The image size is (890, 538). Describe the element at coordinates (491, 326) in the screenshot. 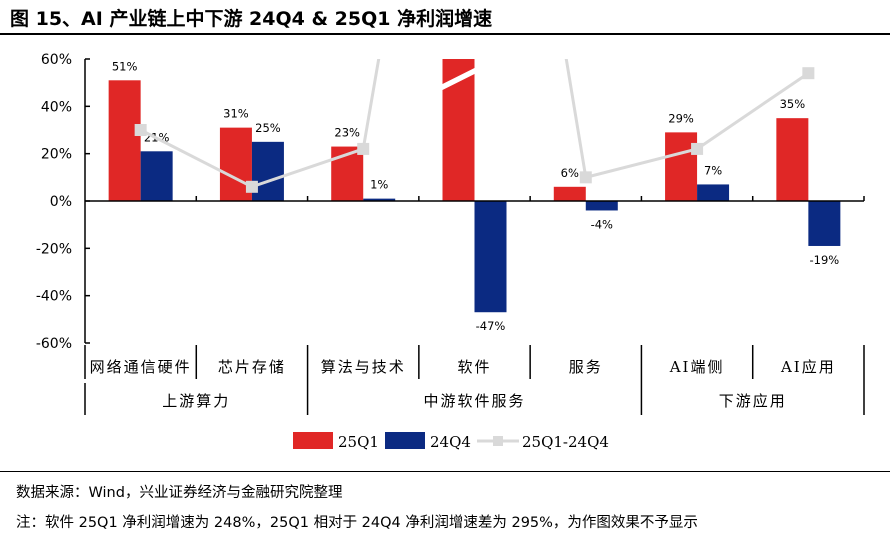

I see `data-label-24q4: -47%` at that location.